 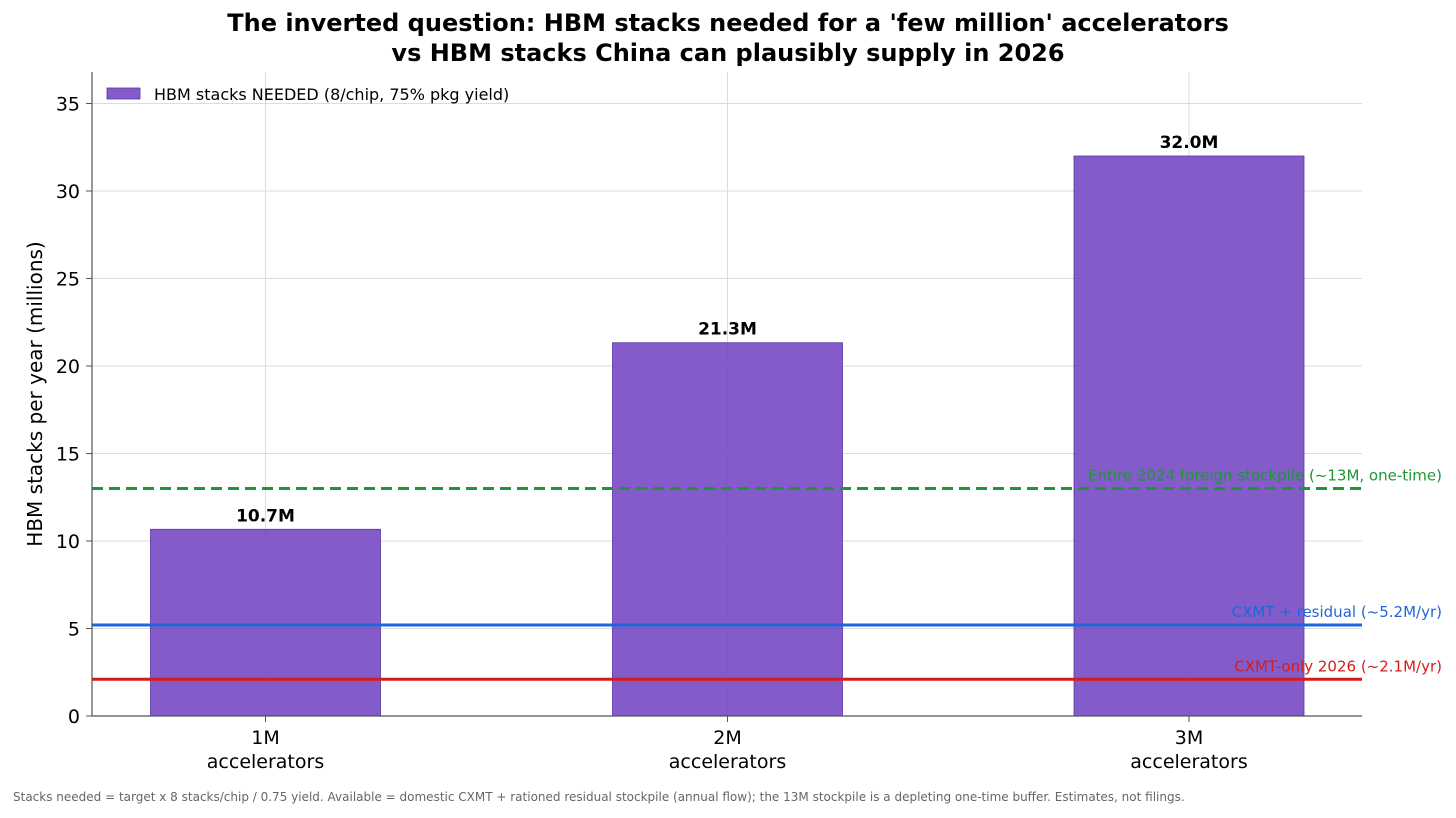 What do you see at coordinates (265, 516) in the screenshot?
I see `bar-value-label: 10.7M` at bounding box center [265, 516].